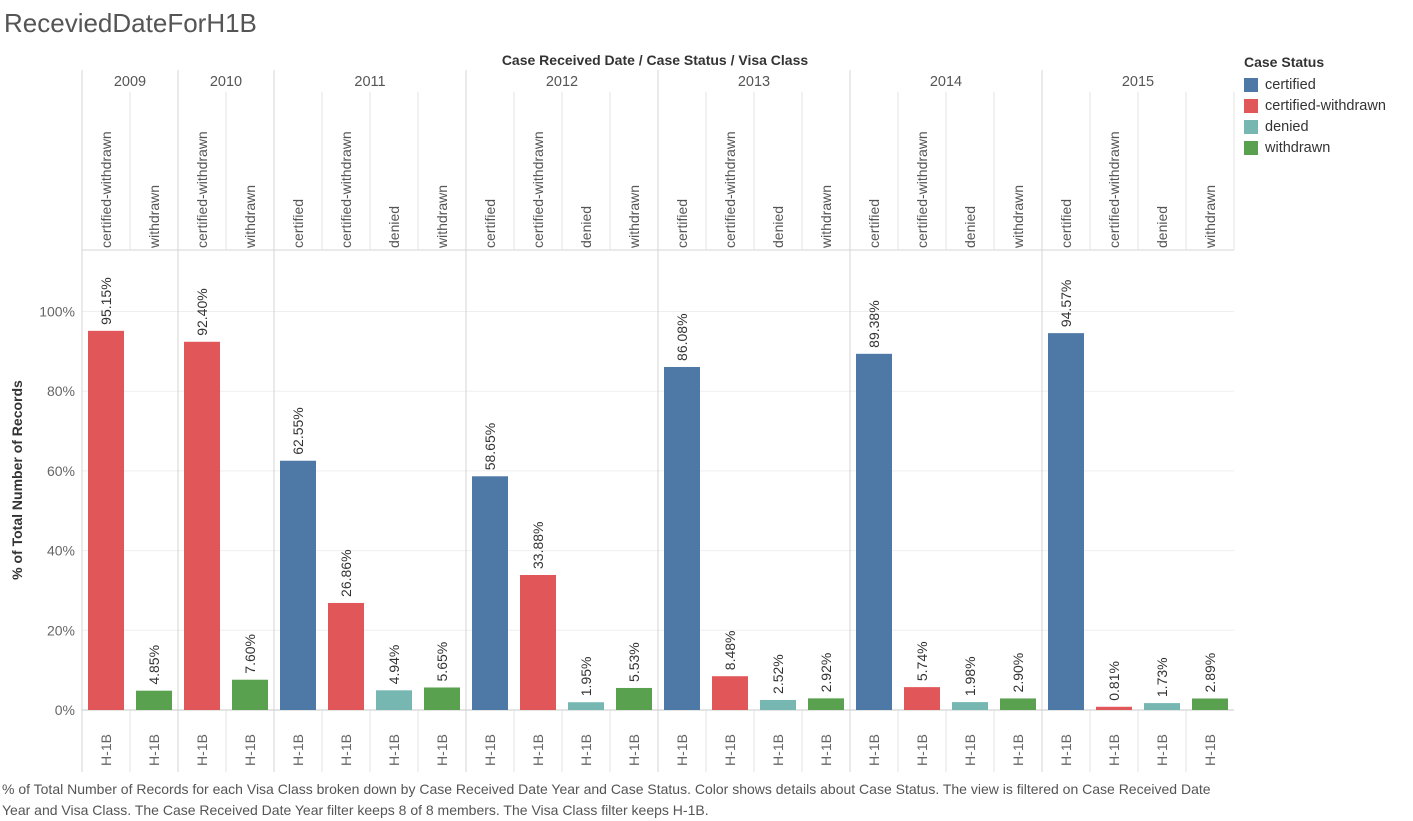 The height and width of the screenshot is (821, 1413). Describe the element at coordinates (586, 677) in the screenshot. I see `data-label: 1.95%` at that location.